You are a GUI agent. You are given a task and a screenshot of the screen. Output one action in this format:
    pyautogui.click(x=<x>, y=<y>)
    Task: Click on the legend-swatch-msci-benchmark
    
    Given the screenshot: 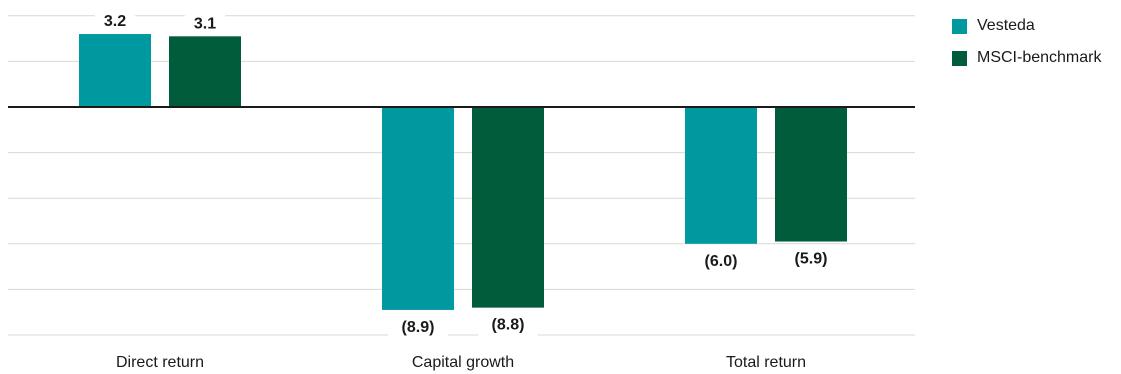 What is the action you would take?
    pyautogui.click(x=959, y=58)
    